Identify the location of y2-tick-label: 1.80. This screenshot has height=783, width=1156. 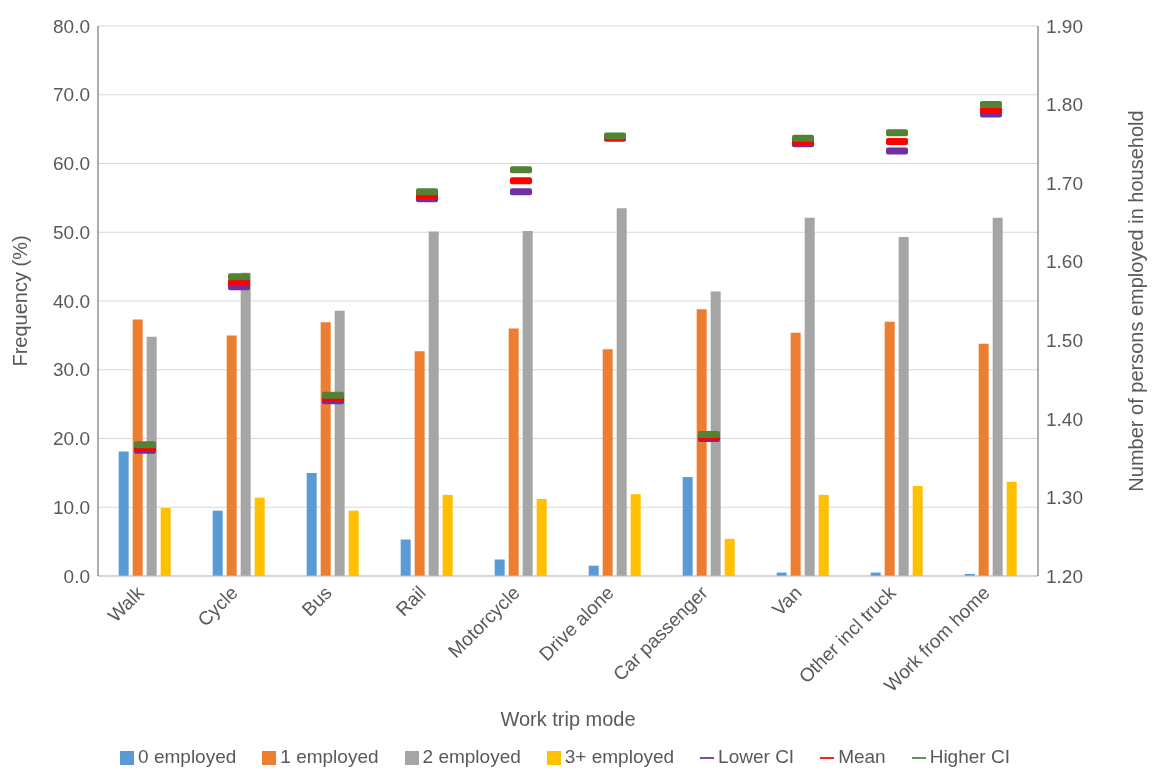
(1064, 105).